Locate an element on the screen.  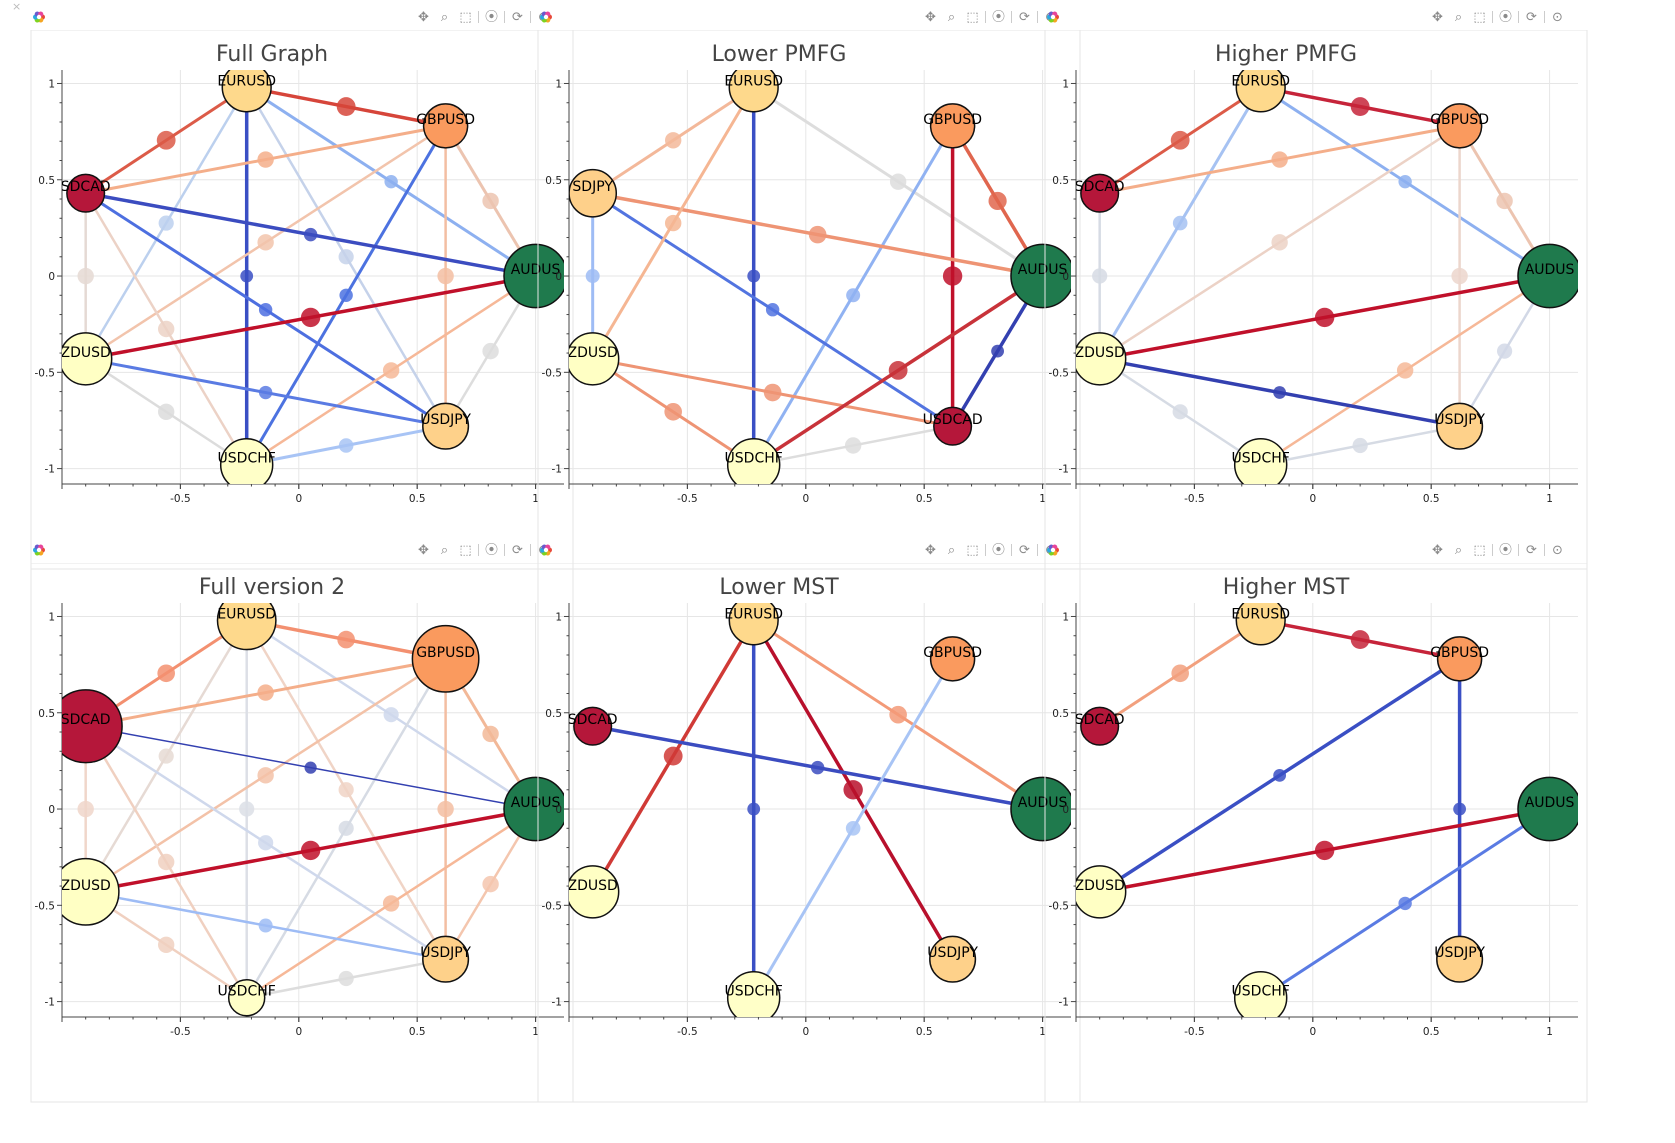
close-icon: × is located at coordinates (17, 6).